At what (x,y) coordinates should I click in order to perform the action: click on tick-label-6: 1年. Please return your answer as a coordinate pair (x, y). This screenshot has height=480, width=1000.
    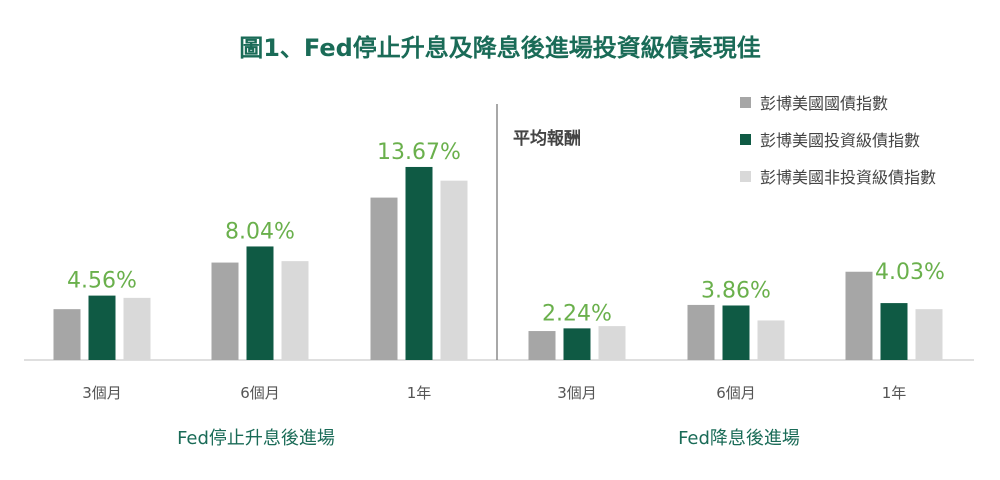
    Looking at the image, I should click on (894, 393).